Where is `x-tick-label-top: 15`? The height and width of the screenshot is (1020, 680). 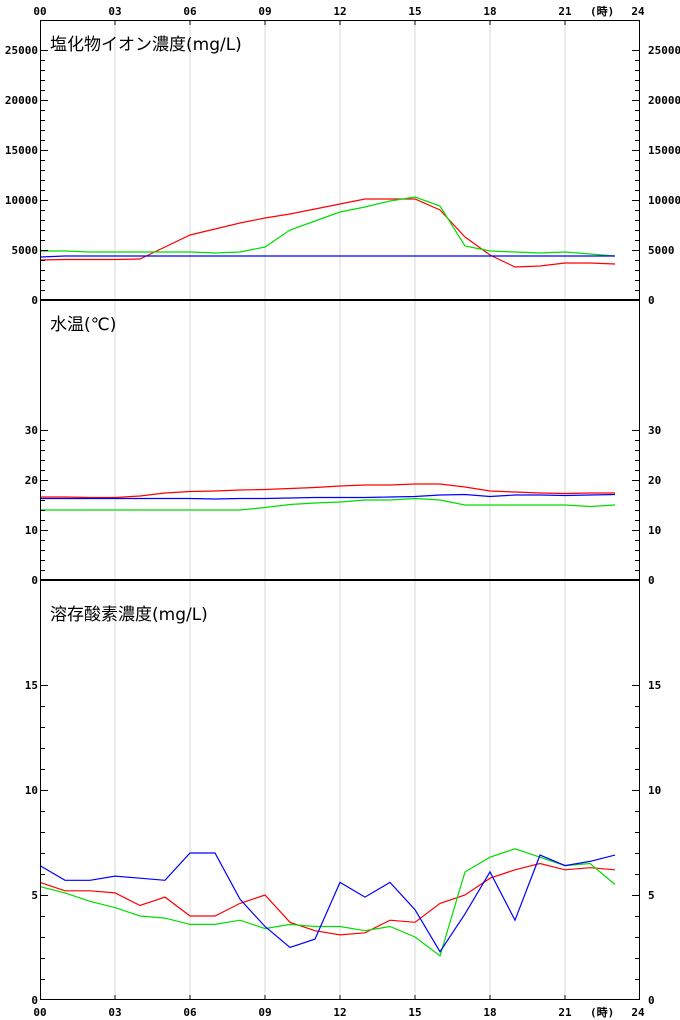 x-tick-label-top: 15 is located at coordinates (414, 11).